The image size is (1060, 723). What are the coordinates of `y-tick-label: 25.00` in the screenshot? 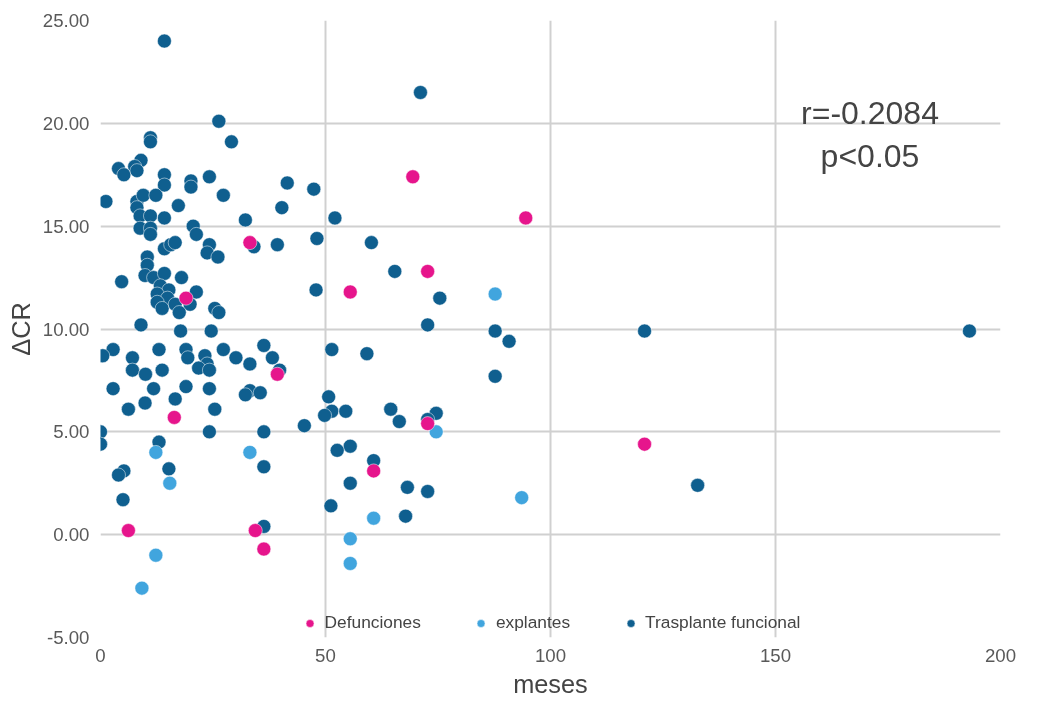 It's located at (66, 20).